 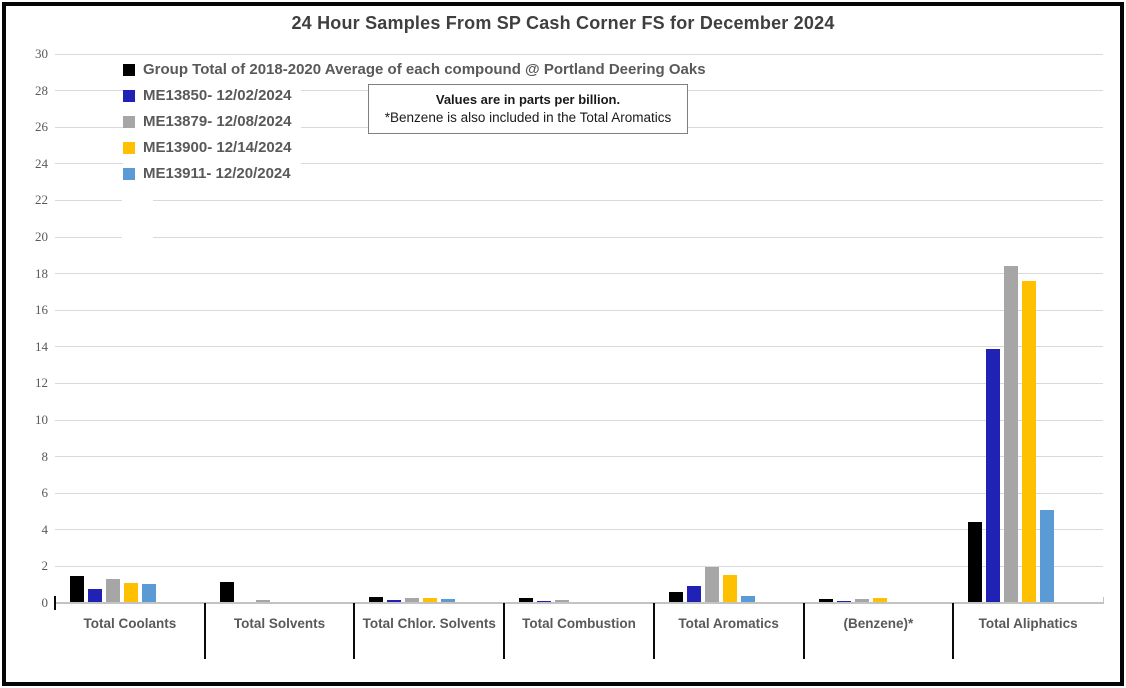 What do you see at coordinates (41, 383) in the screenshot?
I see `y-axis-tick-label: 12` at bounding box center [41, 383].